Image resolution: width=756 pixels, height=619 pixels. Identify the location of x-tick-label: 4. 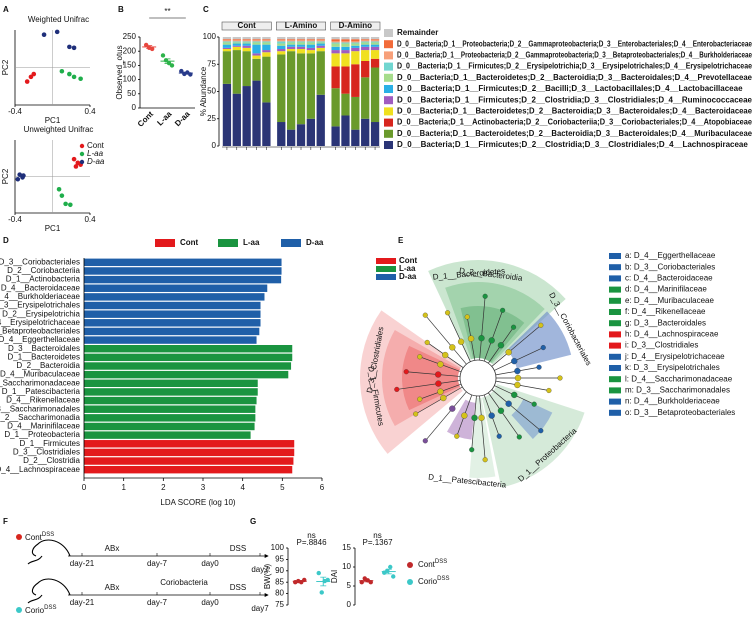
(242, 487).